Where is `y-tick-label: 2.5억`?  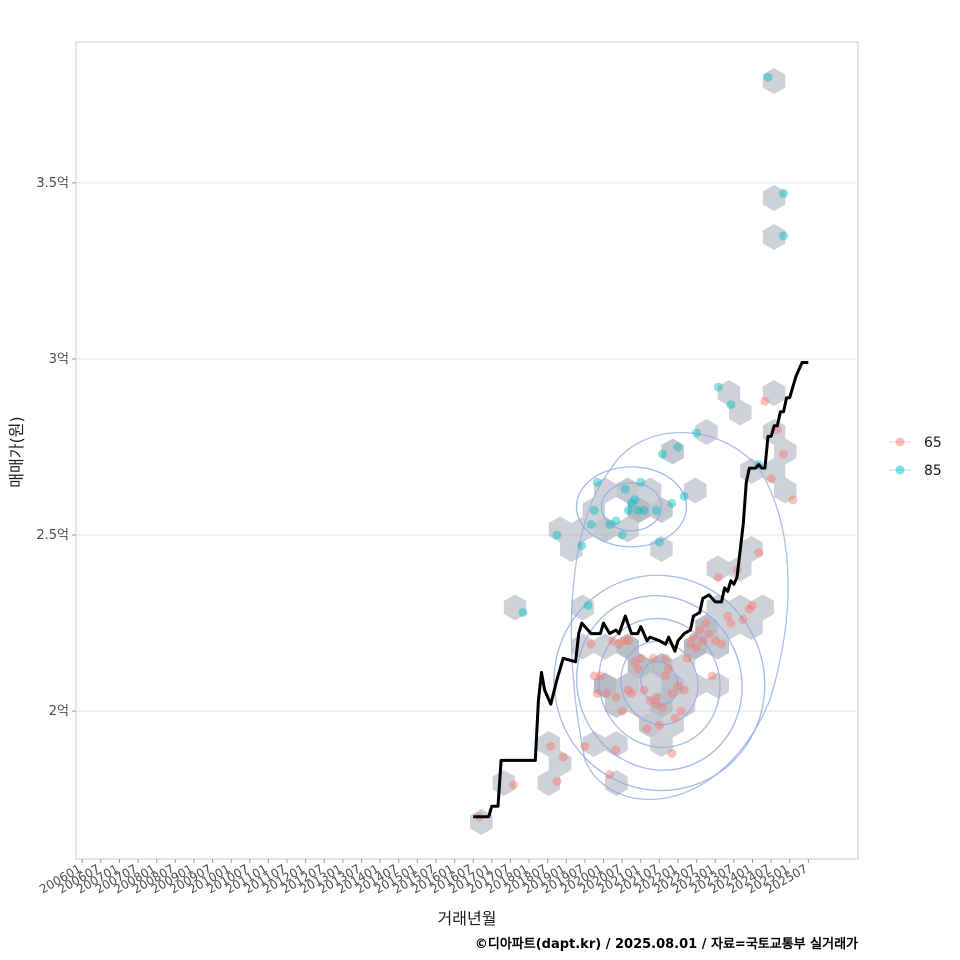
y-tick-label: 2.5억 is located at coordinates (52, 535).